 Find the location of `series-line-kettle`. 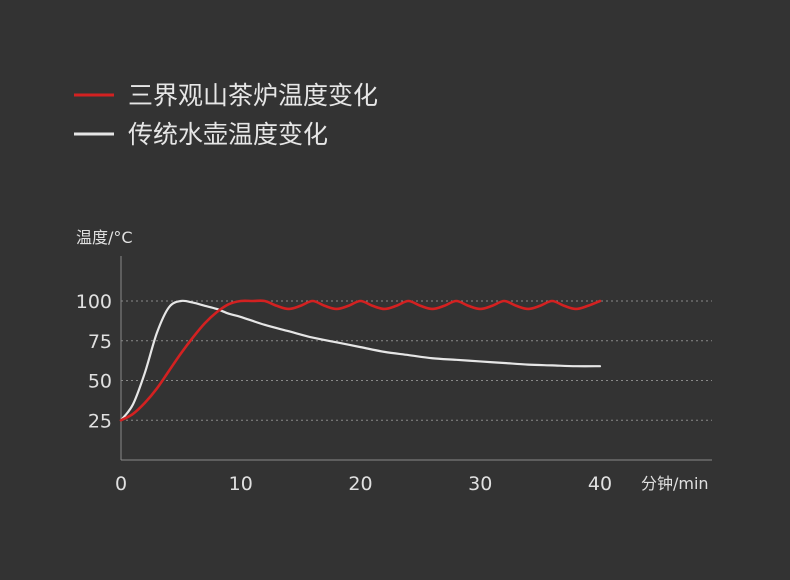

series-line-kettle is located at coordinates (360, 360).